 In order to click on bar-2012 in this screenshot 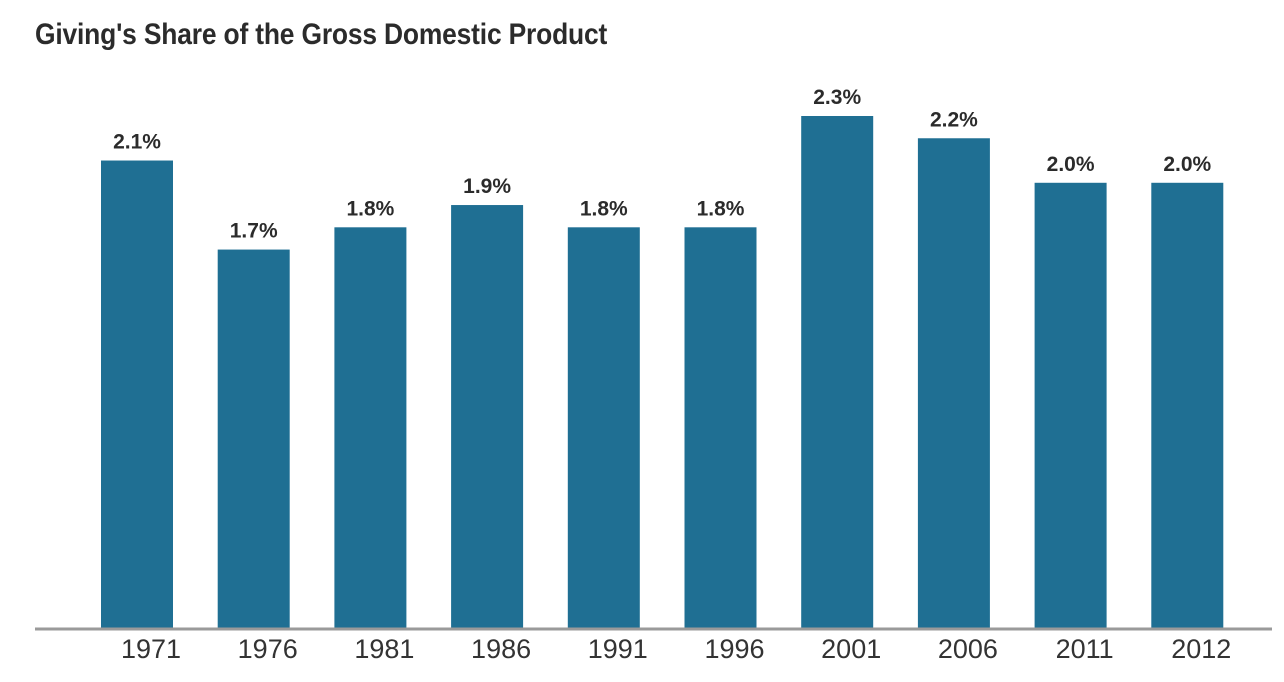, I will do `click(1187, 405)`.